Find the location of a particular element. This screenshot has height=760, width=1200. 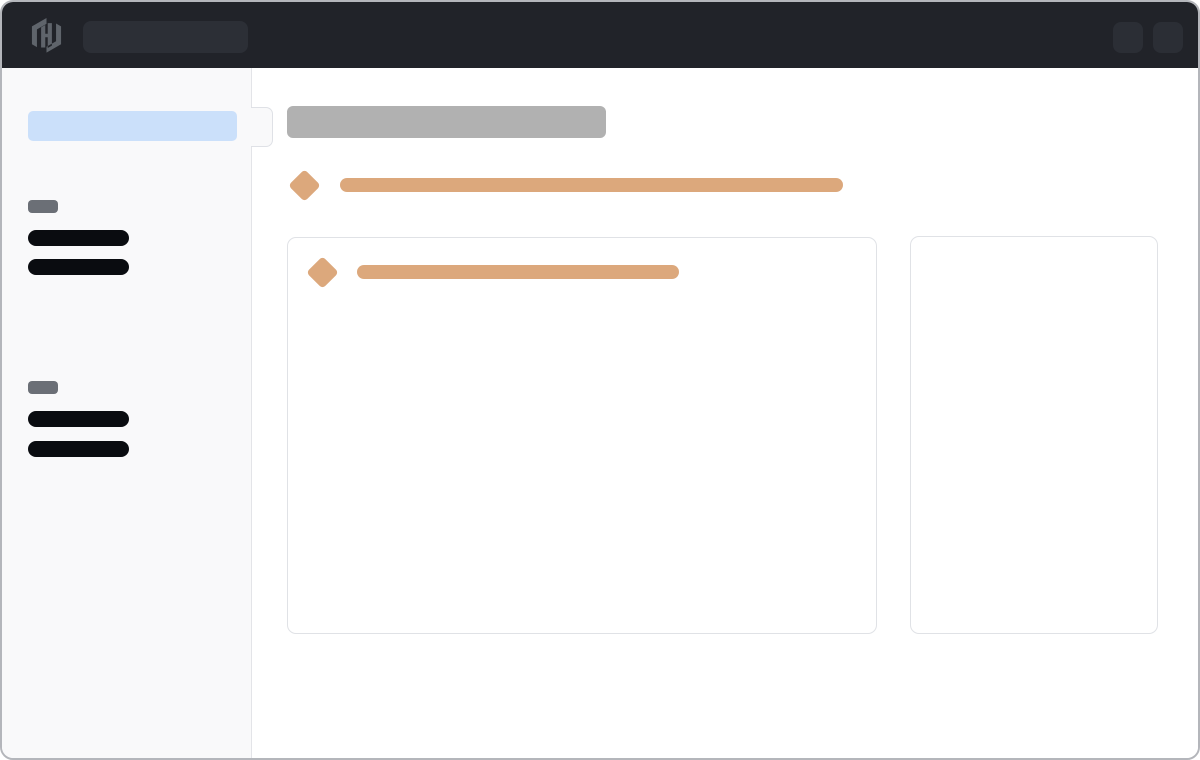

card-heading-placeholder is located at coordinates (518, 272).